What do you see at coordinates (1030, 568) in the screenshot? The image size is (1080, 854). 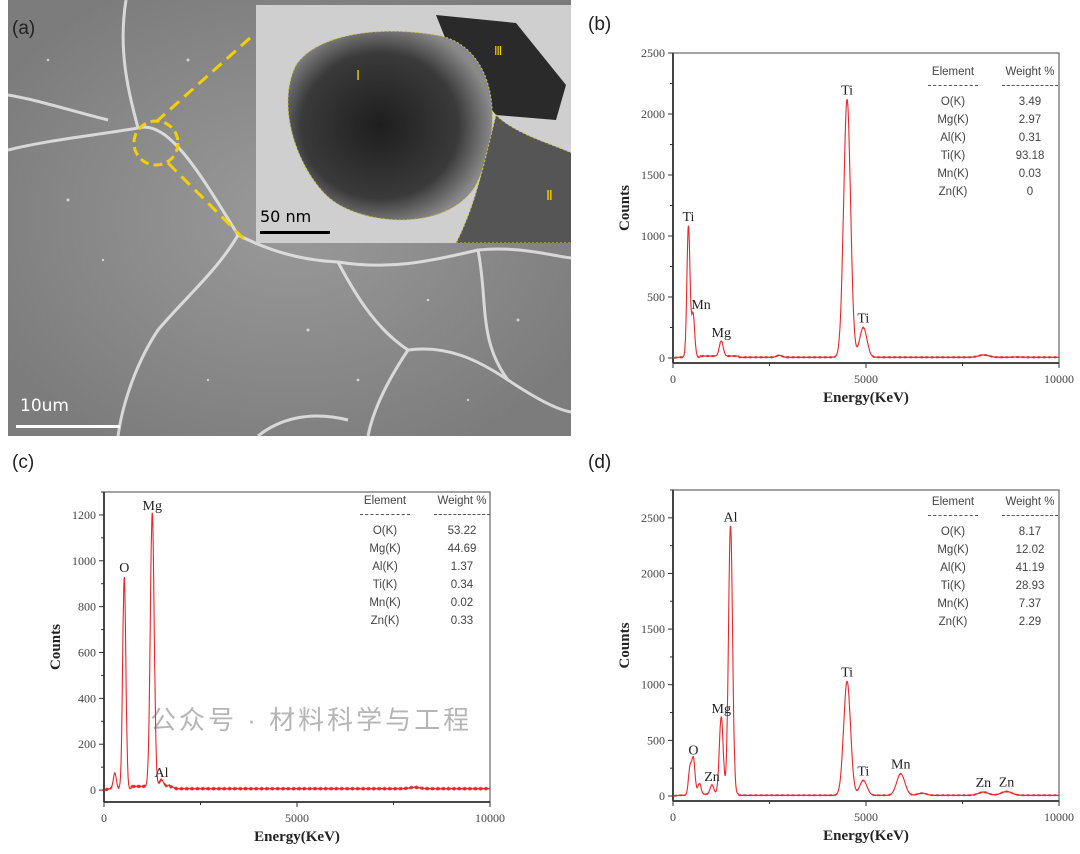 I see `weight-percent: 41.19` at bounding box center [1030, 568].